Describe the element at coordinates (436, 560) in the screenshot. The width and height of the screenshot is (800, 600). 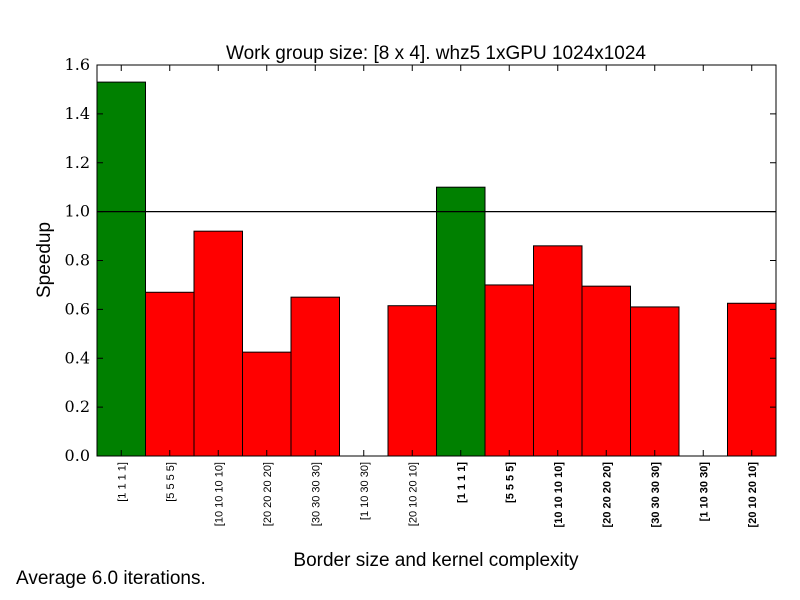
I see `x-axis-label: Border size and kernel complexity` at that location.